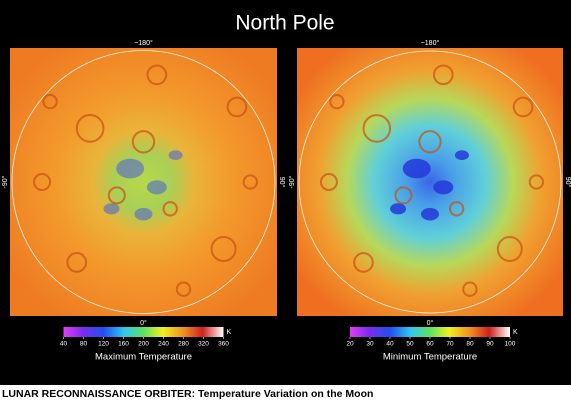 The image size is (571, 404). Describe the element at coordinates (490, 344) in the screenshot. I see `colorbar-tick-label: 90` at that location.